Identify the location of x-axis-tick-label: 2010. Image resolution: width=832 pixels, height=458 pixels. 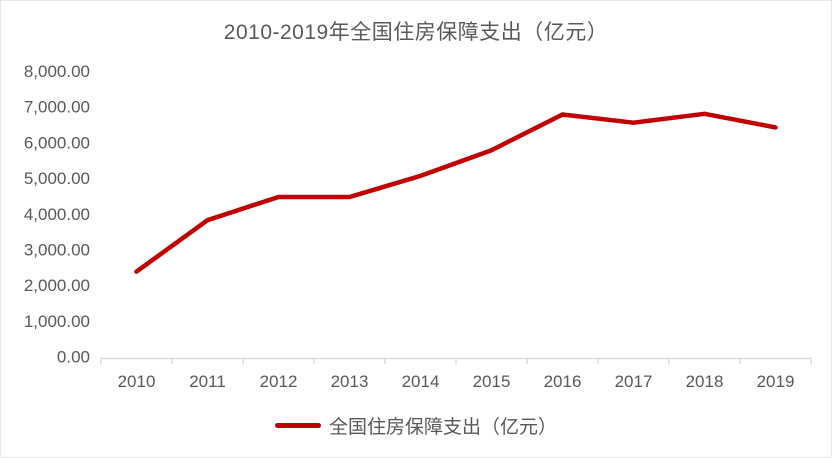
(137, 381).